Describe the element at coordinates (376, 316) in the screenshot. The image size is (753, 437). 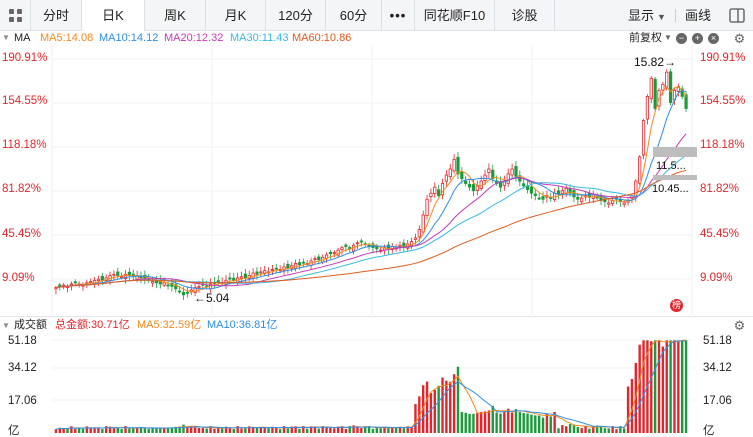
I see `pane-divider` at that location.